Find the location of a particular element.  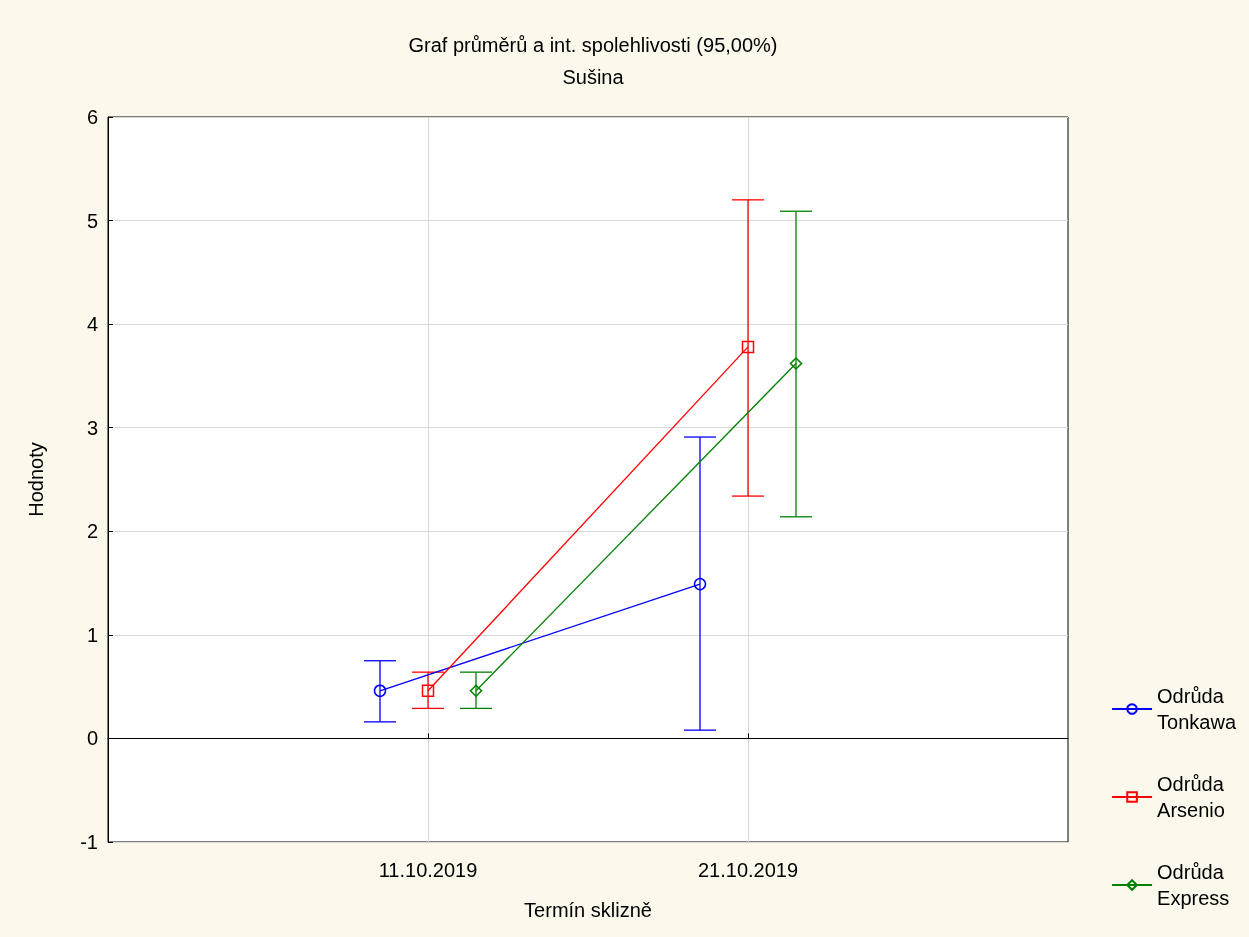

y-tick-label: 6 is located at coordinates (92, 117).